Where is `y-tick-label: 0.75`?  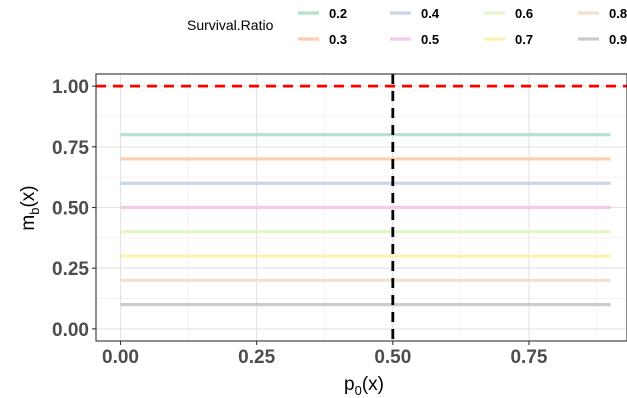 y-tick-label: 0.75 is located at coordinates (70, 148).